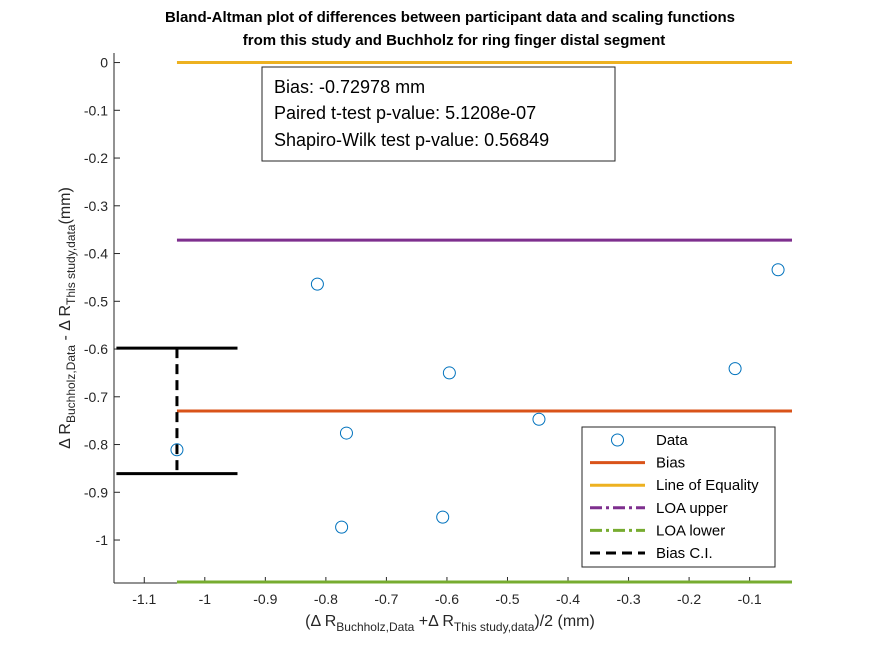 The width and height of the screenshot is (875, 656). I want to click on x-tick-label: -0.1, so click(750, 599).